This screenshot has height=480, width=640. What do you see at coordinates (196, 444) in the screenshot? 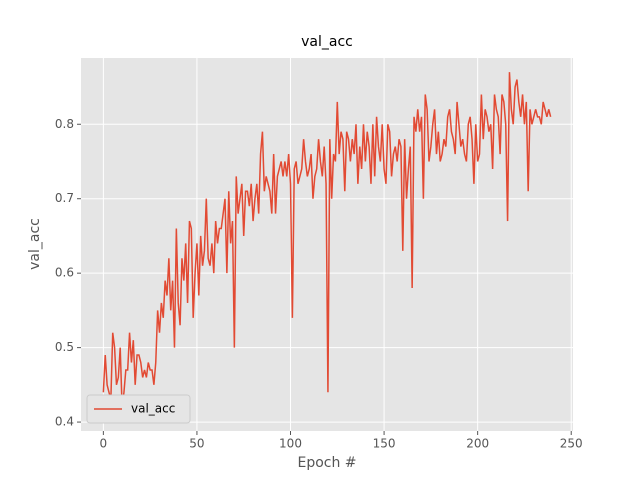
I see `x-tick-label: 50` at bounding box center [196, 444].